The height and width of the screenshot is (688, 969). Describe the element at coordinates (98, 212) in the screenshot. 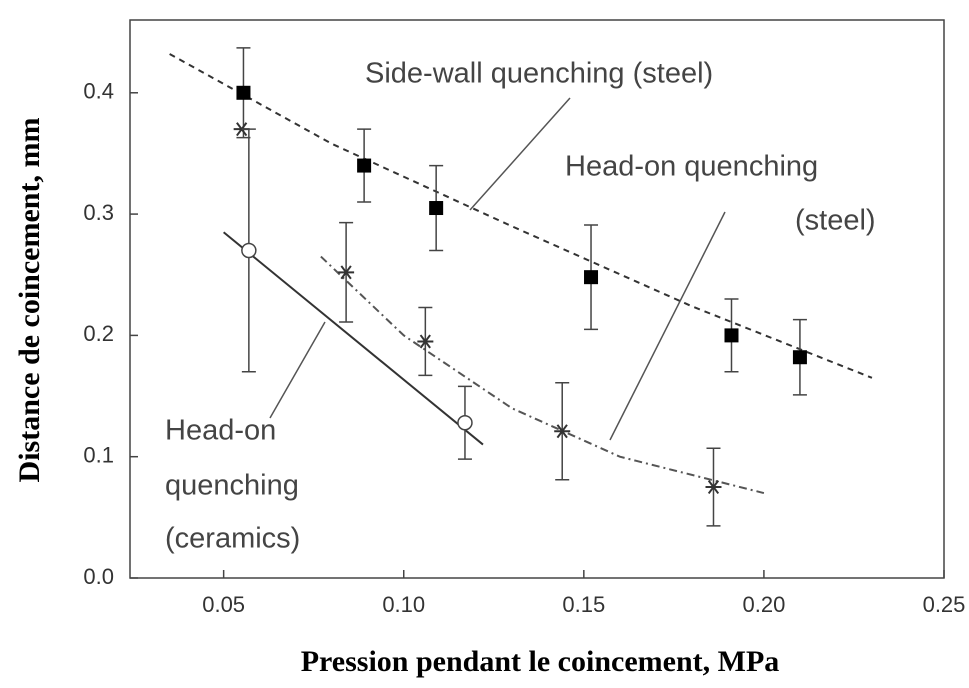

I see `y-tick-label: 0.3` at that location.